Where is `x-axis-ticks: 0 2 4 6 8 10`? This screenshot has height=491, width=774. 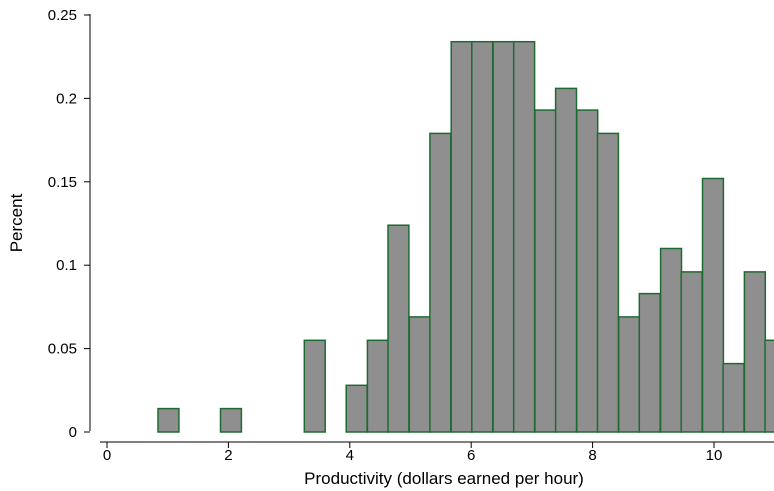
x-axis-ticks: 0 2 4 6 8 10 is located at coordinates (413, 453).